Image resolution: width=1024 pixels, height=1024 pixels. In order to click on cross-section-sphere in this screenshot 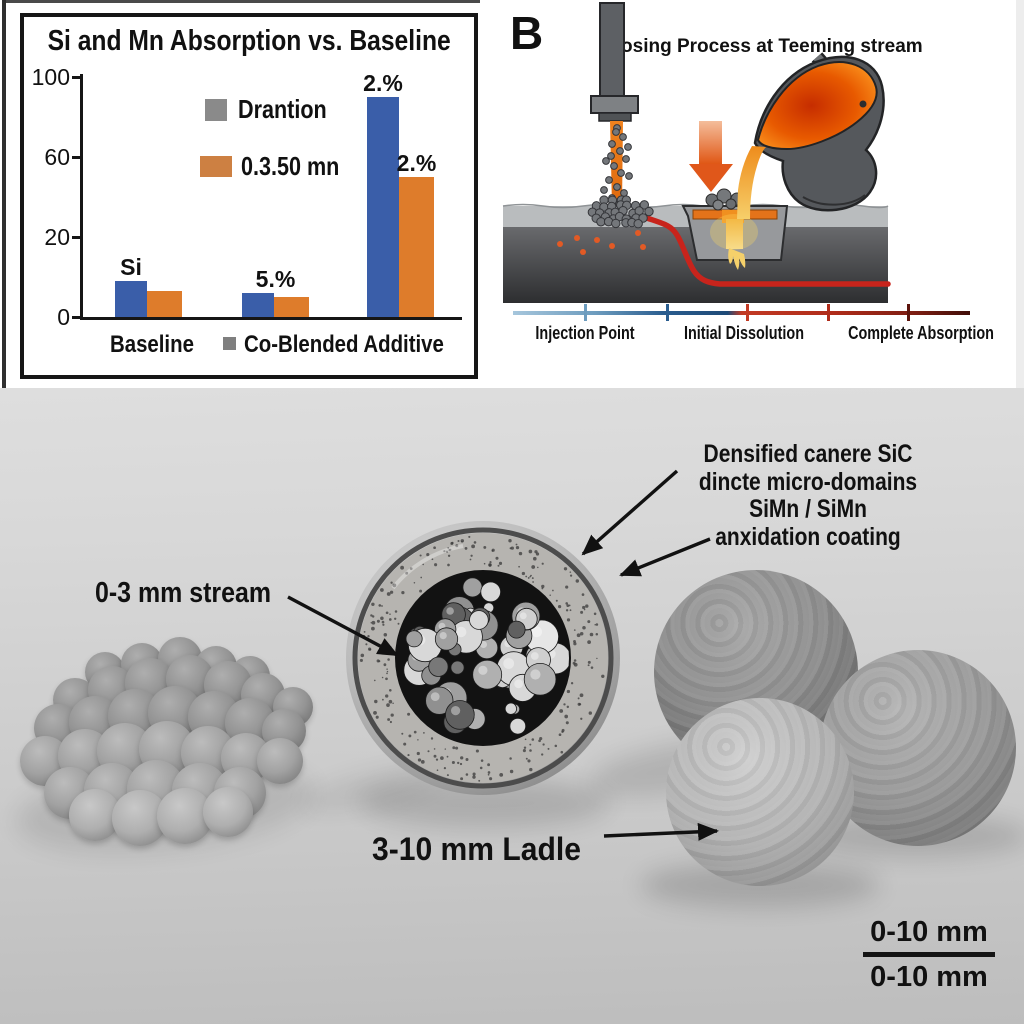, I will do `click(483, 658)`.